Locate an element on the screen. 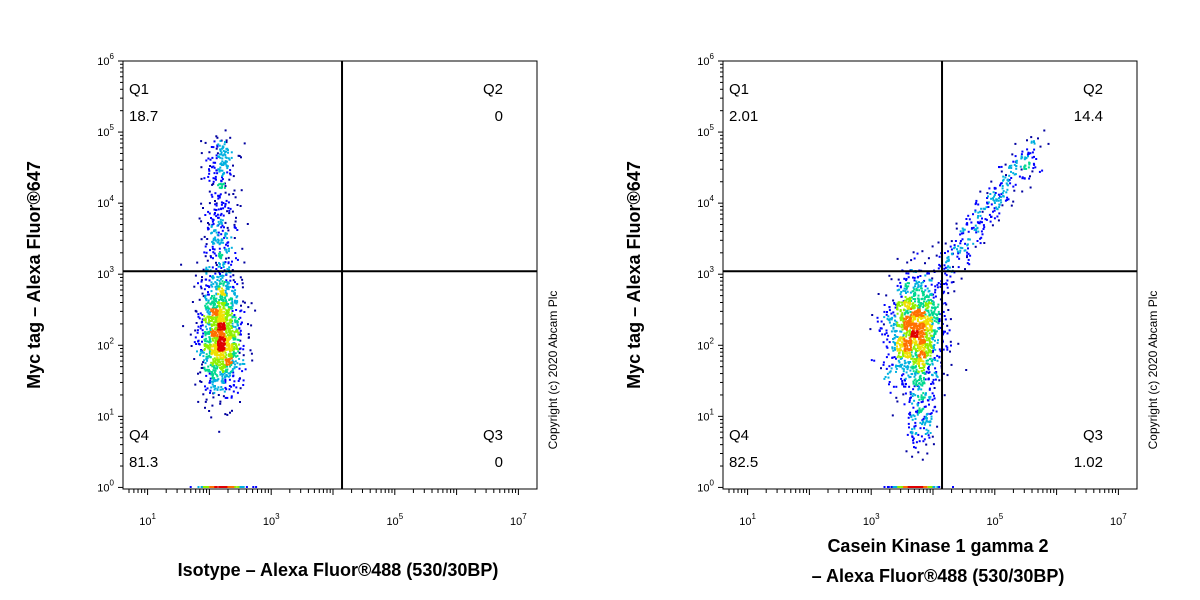  y-tick-base: 10 is located at coordinates (703, 417).